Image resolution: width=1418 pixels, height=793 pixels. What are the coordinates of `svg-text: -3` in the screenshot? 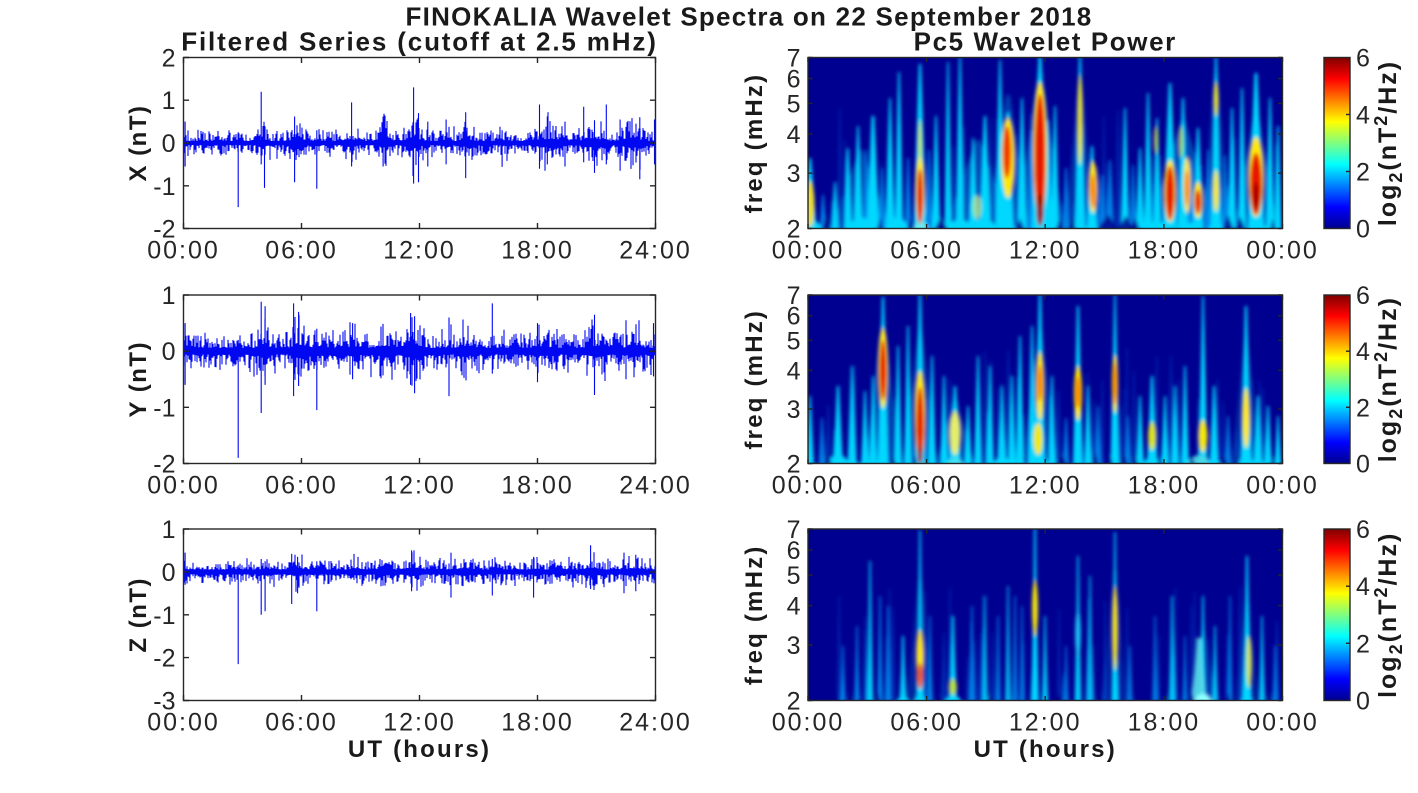 It's located at (164, 702).